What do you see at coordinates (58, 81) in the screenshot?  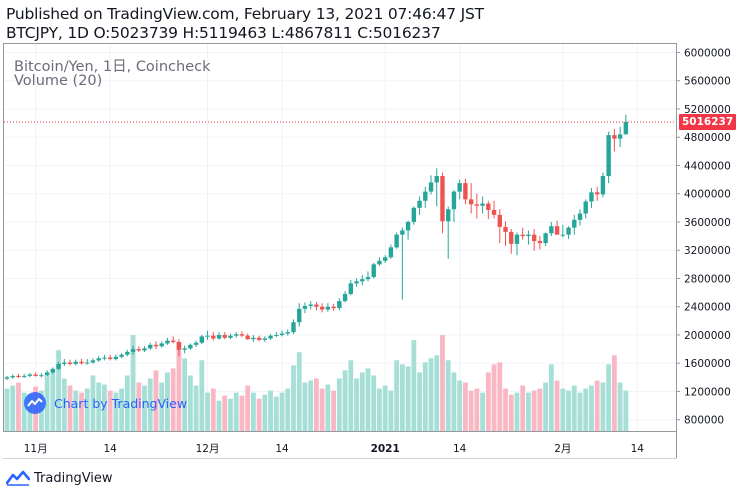 I see `volume-legend: Volume (20)` at bounding box center [58, 81].